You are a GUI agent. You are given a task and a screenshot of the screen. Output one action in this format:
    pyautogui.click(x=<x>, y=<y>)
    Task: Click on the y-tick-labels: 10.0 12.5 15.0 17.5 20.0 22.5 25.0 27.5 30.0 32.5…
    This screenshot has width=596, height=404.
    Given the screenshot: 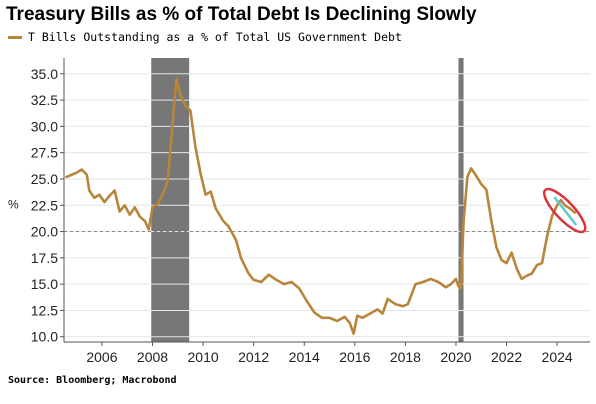 What is the action you would take?
    pyautogui.click(x=44, y=205)
    